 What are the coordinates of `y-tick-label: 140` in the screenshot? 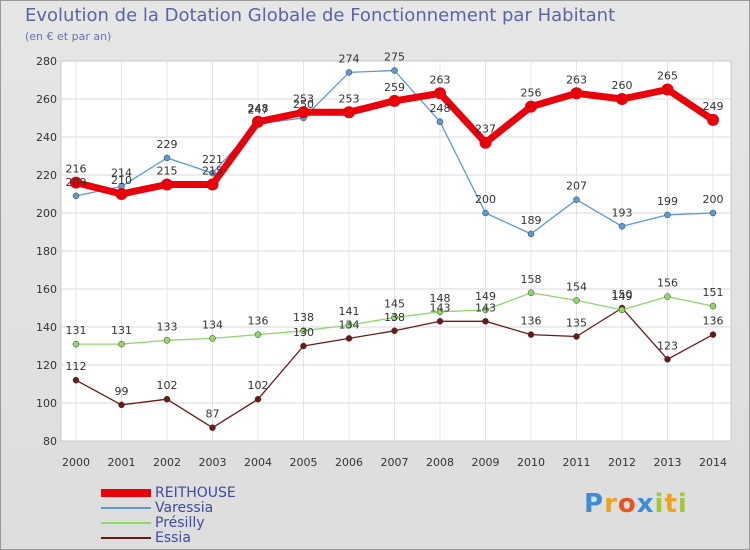 It's located at (46, 327).